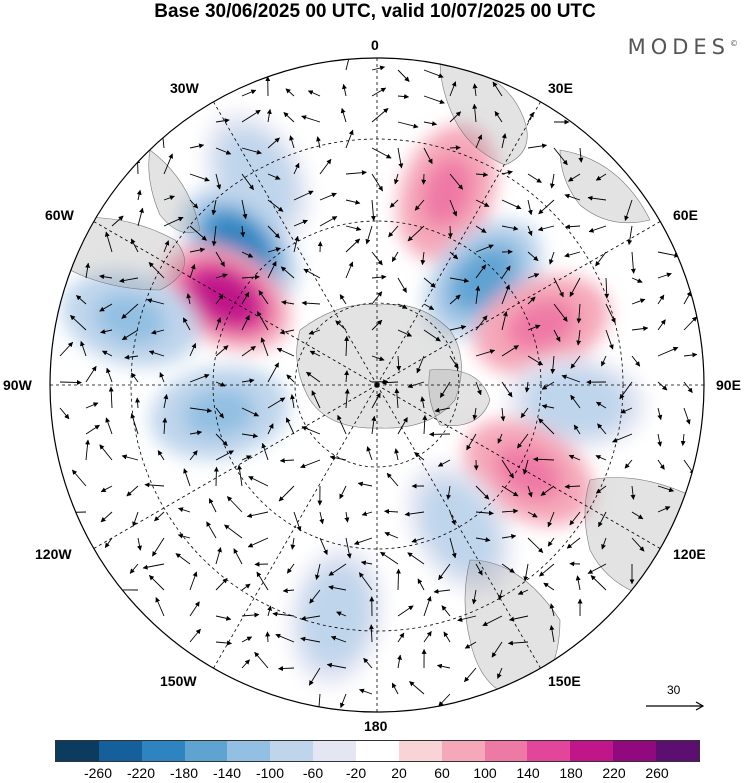  I want to click on colorbar-tick: -60, so click(313, 773).